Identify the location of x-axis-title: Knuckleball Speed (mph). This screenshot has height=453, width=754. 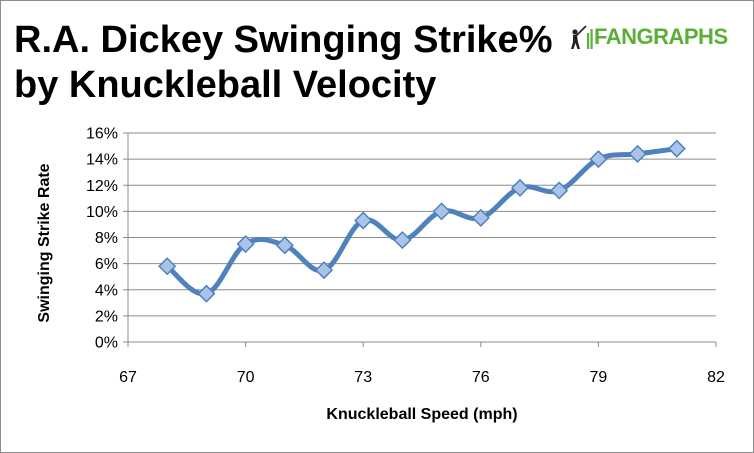
(421, 414).